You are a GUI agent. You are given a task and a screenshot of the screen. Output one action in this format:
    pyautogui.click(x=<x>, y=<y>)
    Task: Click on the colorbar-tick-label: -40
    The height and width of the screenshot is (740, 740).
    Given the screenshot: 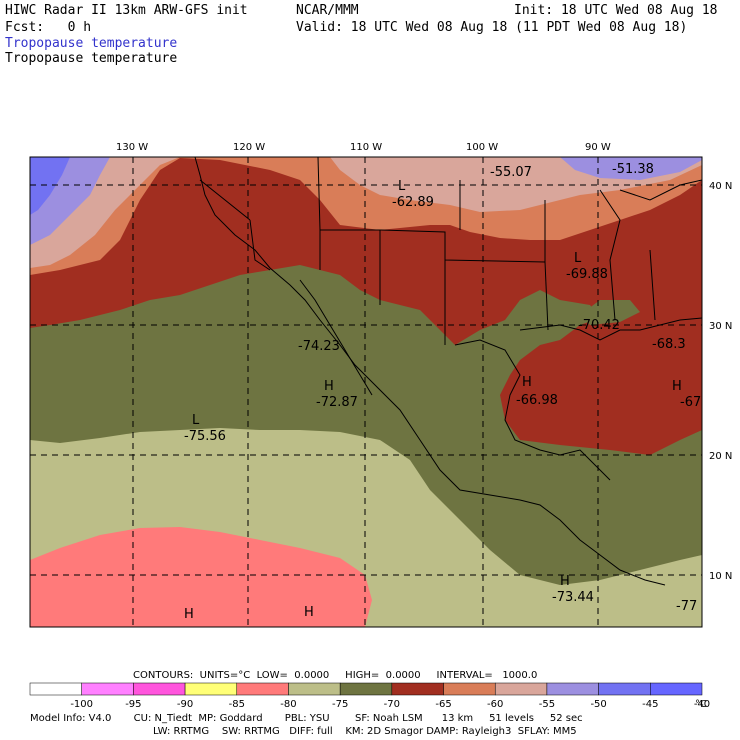 What is the action you would take?
    pyautogui.click(x=702, y=704)
    